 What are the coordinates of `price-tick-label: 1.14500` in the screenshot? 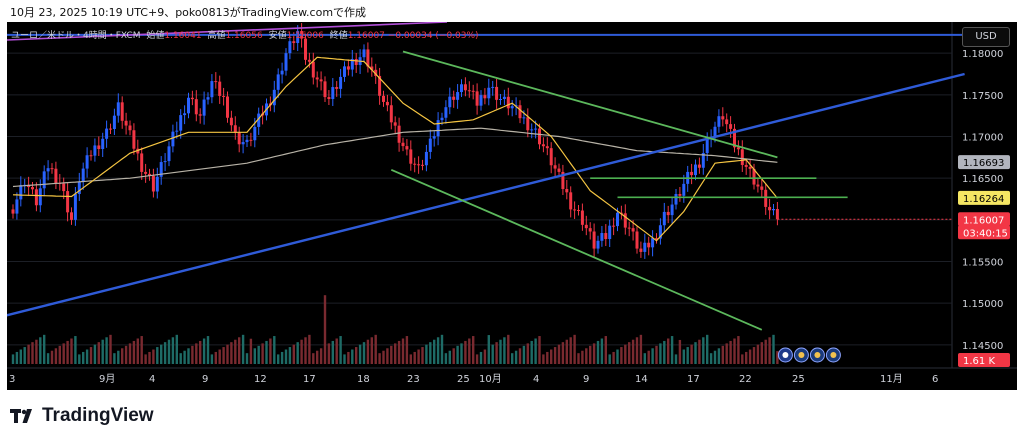 It's located at (982, 346).